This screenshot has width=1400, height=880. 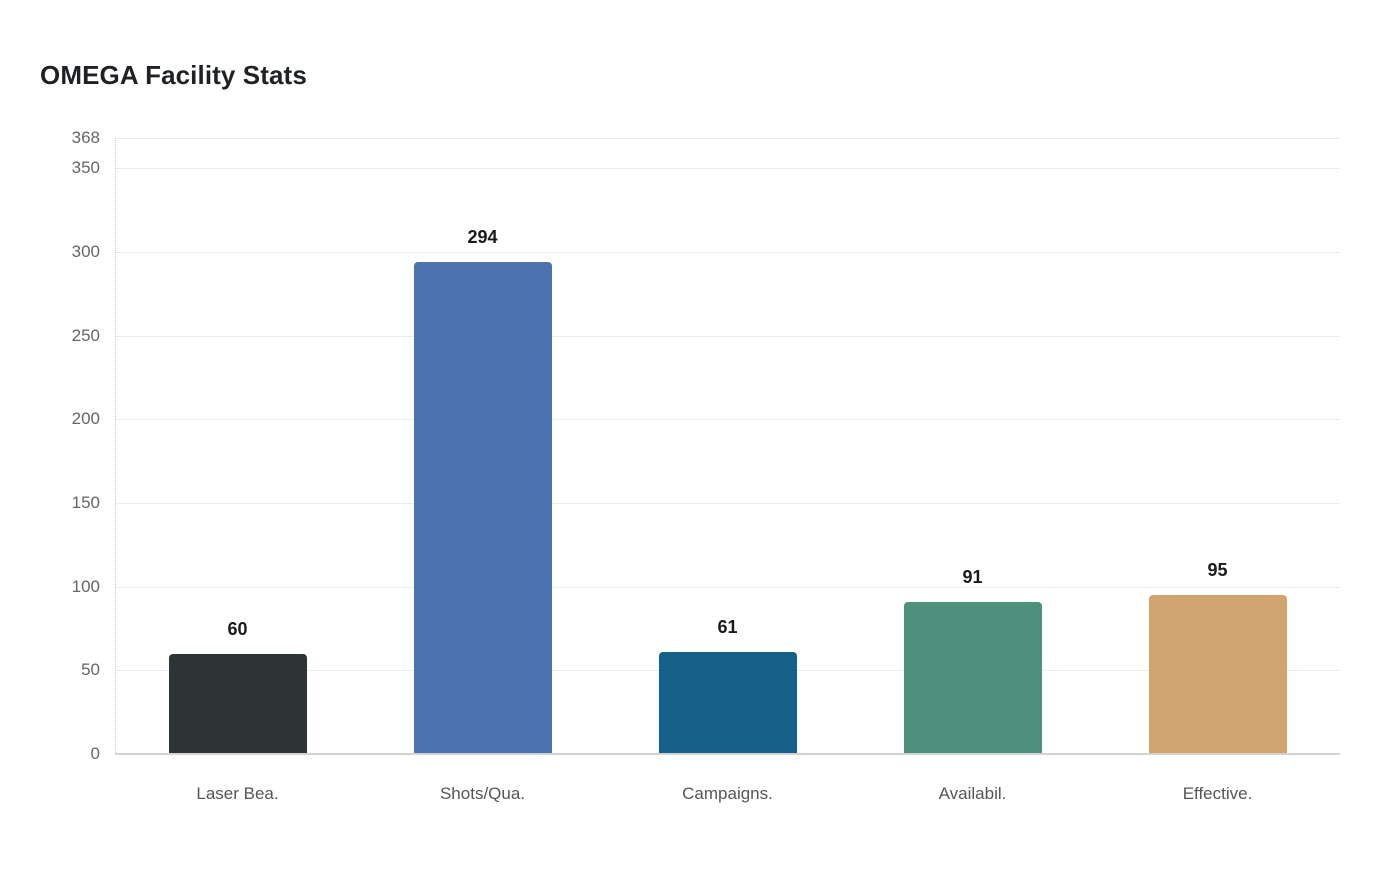 I want to click on x-axis-tick-label: Shots/Qua., so click(x=482, y=793).